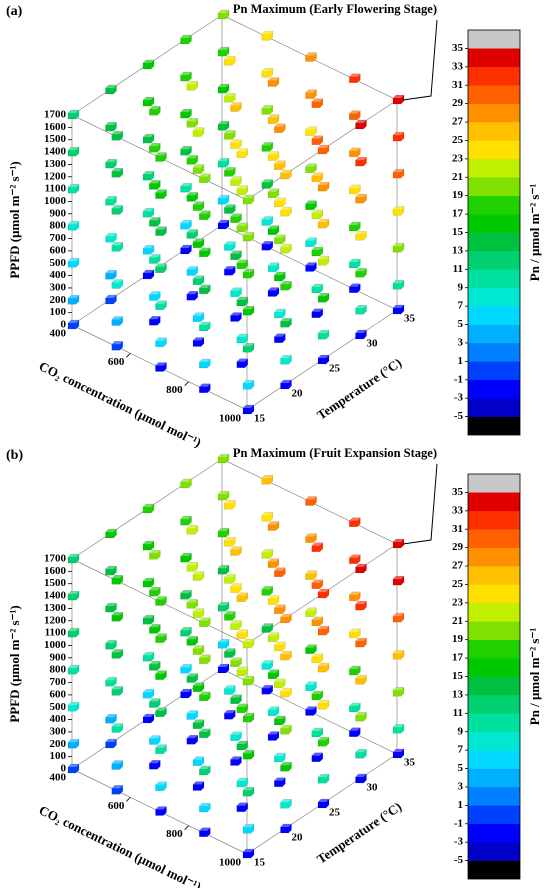 This screenshot has height=888, width=550. Describe the element at coordinates (458, 823) in the screenshot. I see `colorbar-tick-label: -1` at that location.